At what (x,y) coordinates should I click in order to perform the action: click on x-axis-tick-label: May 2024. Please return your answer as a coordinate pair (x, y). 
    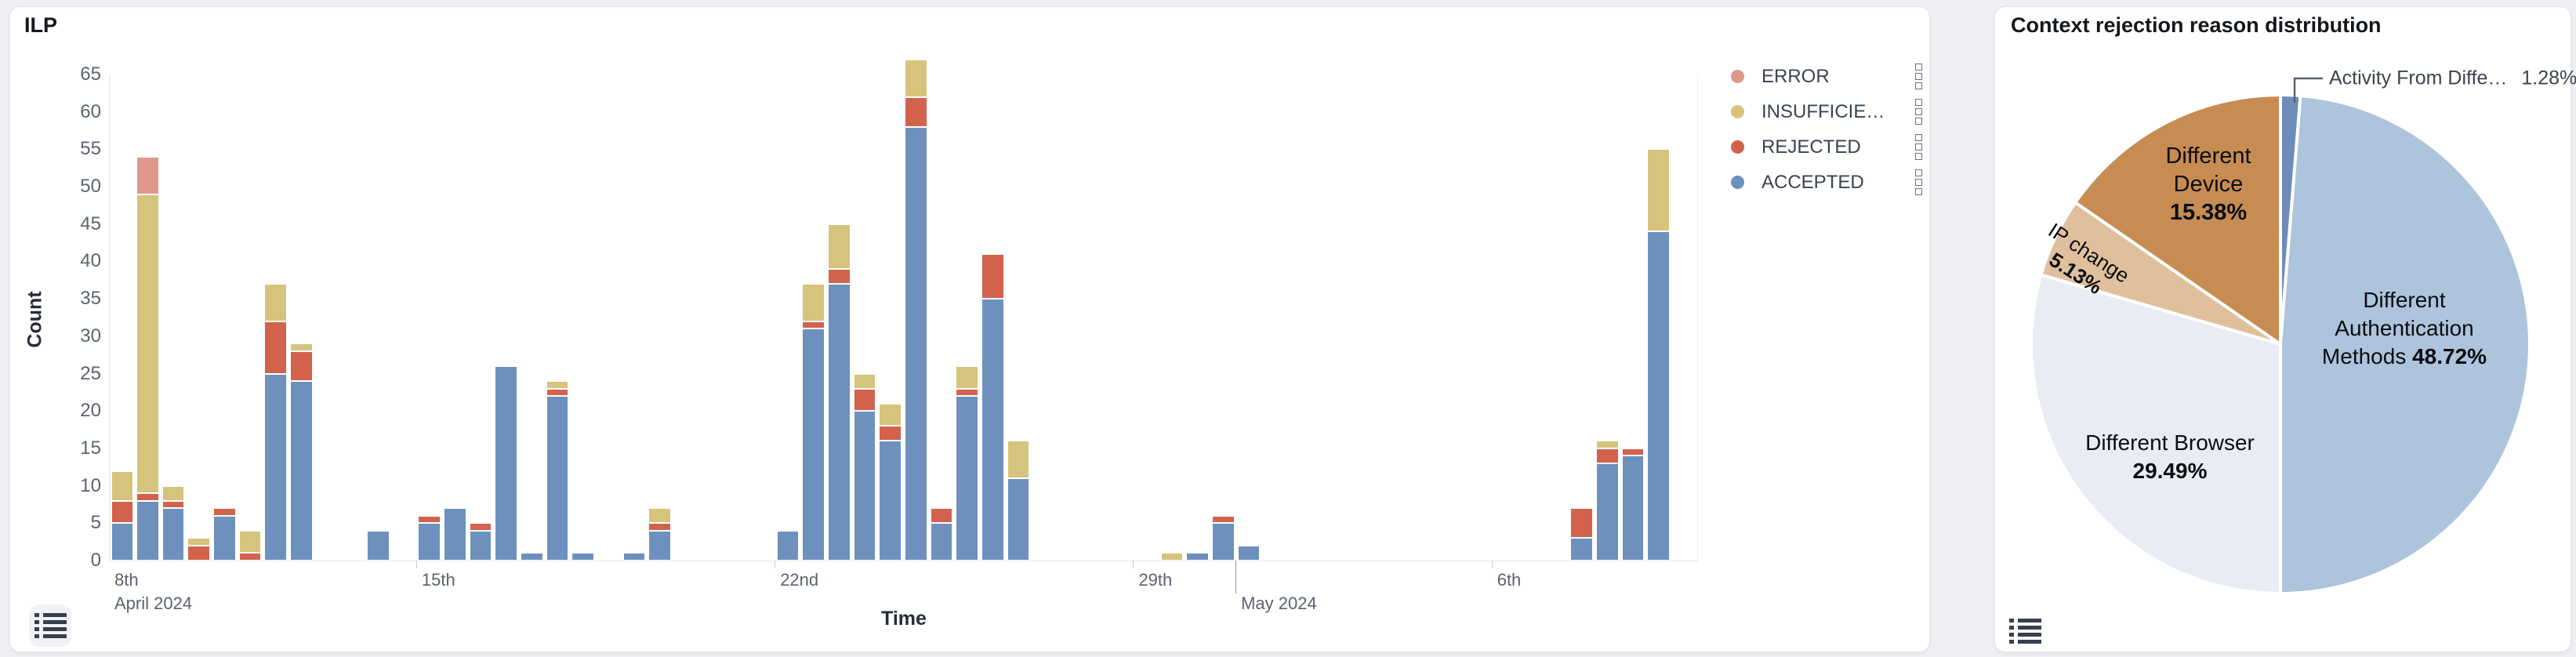
    Looking at the image, I should click on (1279, 603).